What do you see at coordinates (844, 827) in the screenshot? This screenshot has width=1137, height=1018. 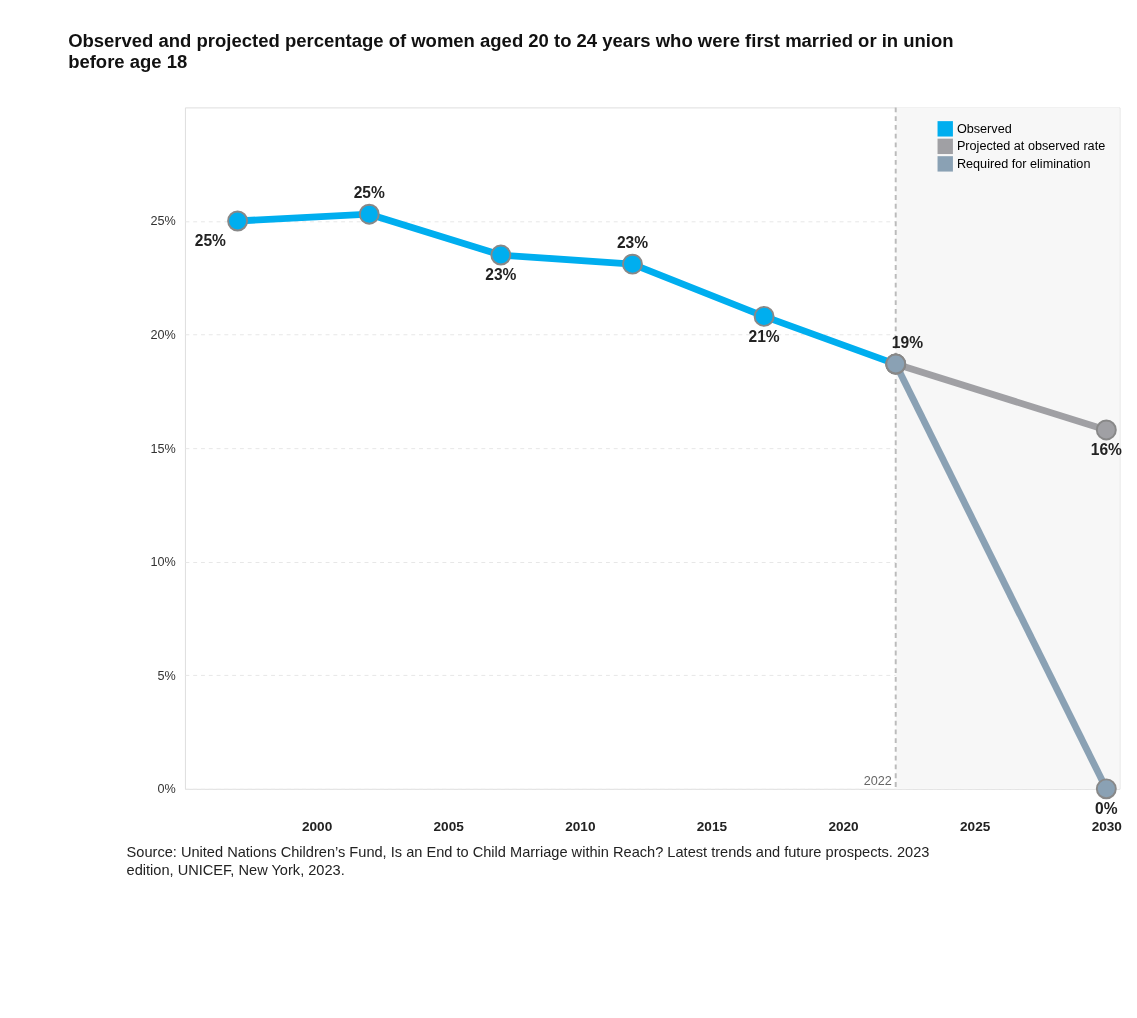 I see `x-tick-label: 2020` at bounding box center [844, 827].